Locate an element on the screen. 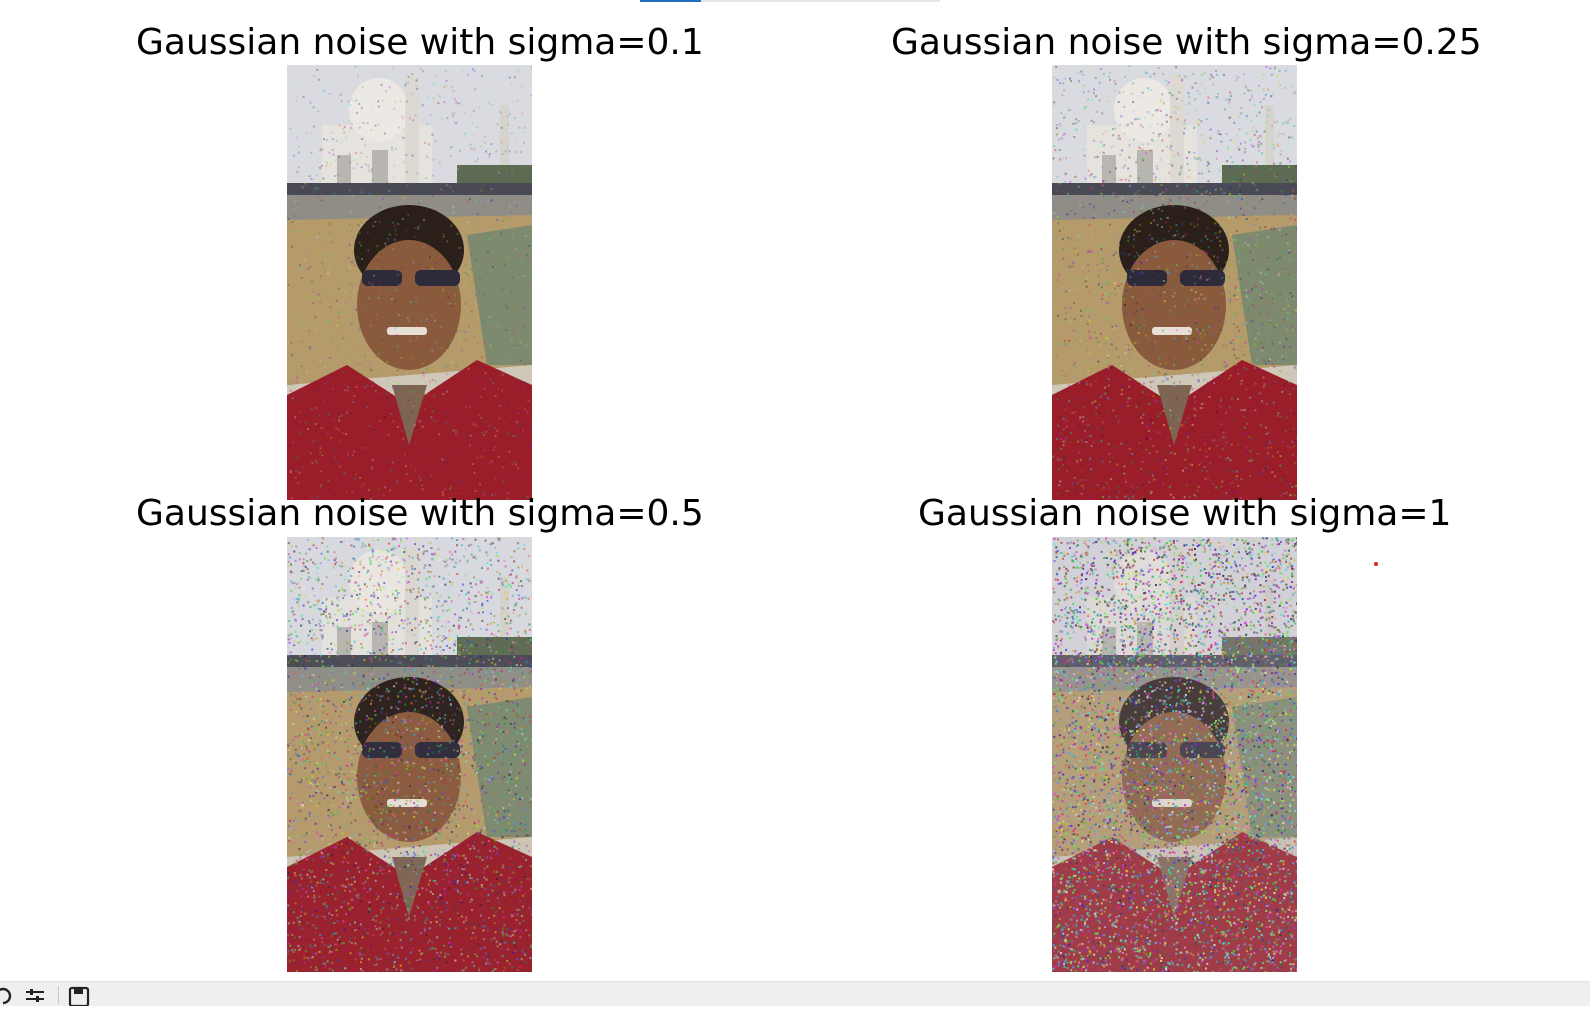  panel-title-1: Gaussian noise with sigma=0.1 is located at coordinates (410, 43).